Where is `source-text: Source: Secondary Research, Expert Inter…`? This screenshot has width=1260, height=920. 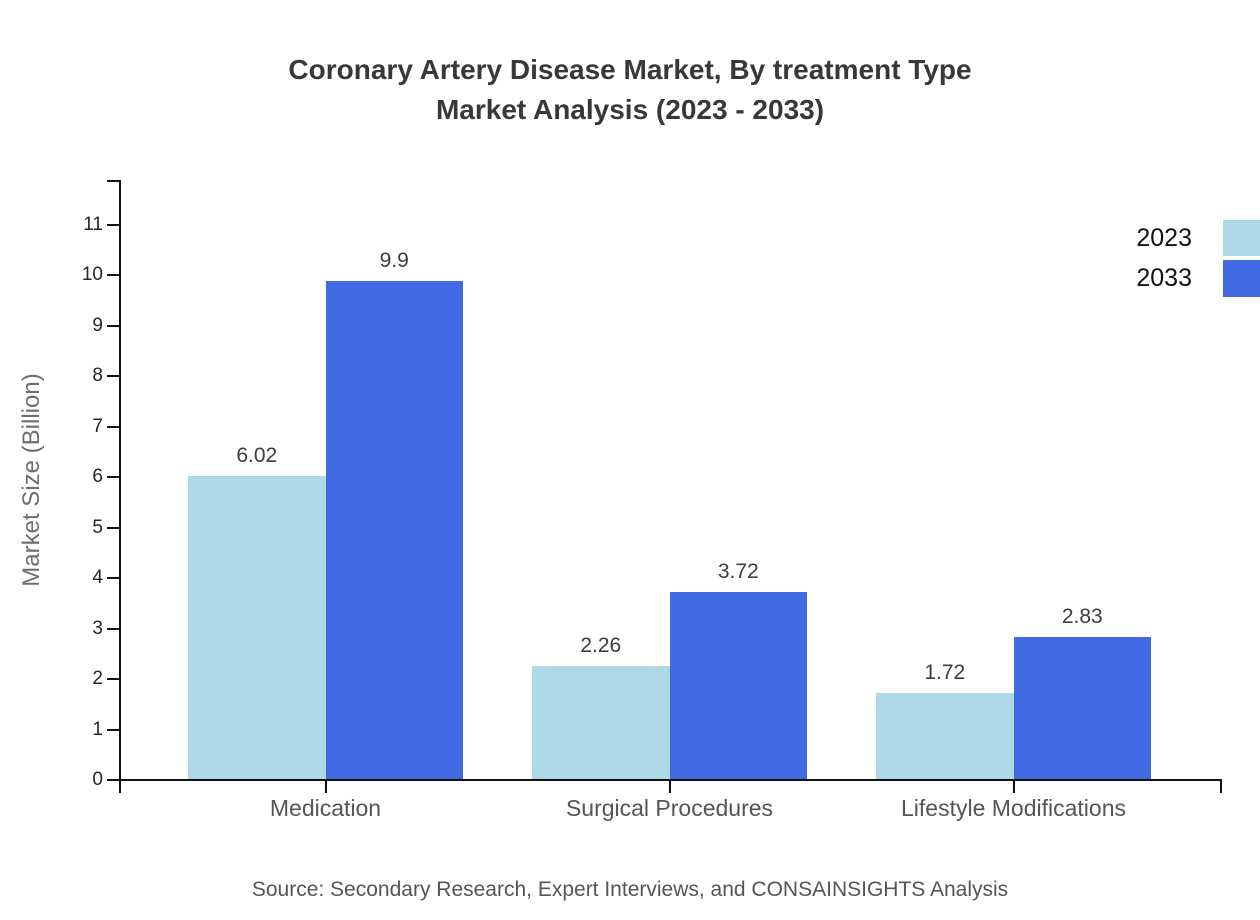 source-text: Source: Secondary Research, Expert Inter… is located at coordinates (630, 889).